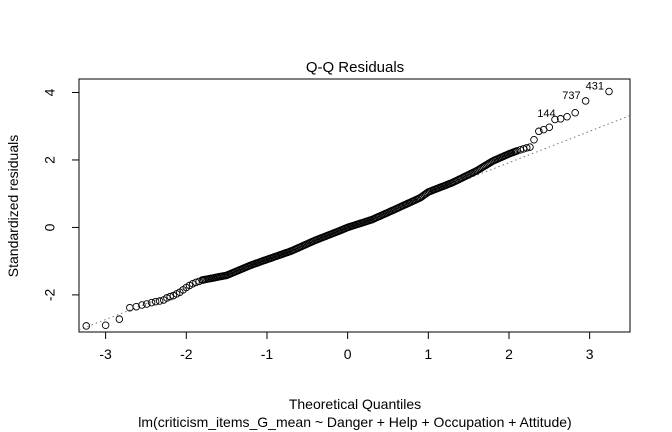 The image size is (672, 432). I want to click on y-tick-label: 4, so click(50, 92).